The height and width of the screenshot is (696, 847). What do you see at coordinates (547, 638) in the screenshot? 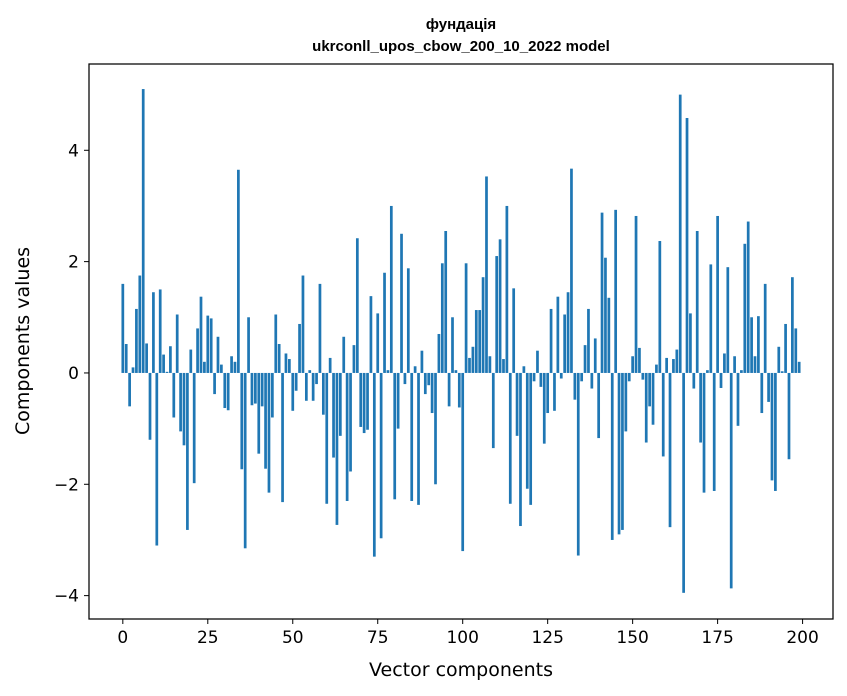
I see `x-tick-label: 125` at bounding box center [547, 638].